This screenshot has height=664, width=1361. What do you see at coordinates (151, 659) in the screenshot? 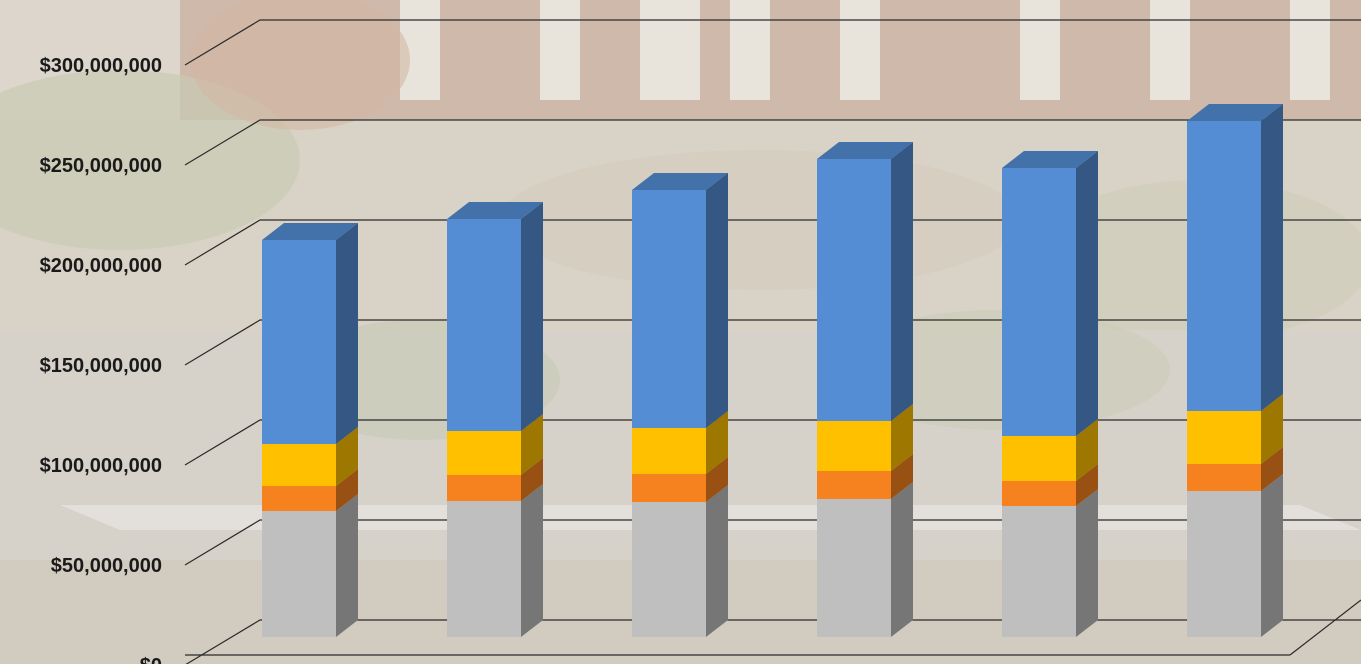
I see `y-tick-label: $0` at bounding box center [151, 659].